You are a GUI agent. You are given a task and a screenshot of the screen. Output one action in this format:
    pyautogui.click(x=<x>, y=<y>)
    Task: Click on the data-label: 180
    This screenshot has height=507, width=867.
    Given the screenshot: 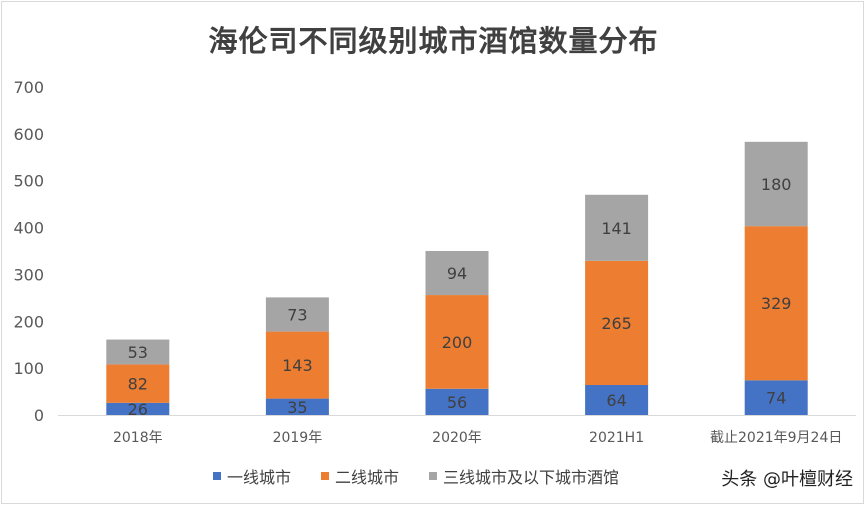 What is the action you would take?
    pyautogui.click(x=776, y=184)
    